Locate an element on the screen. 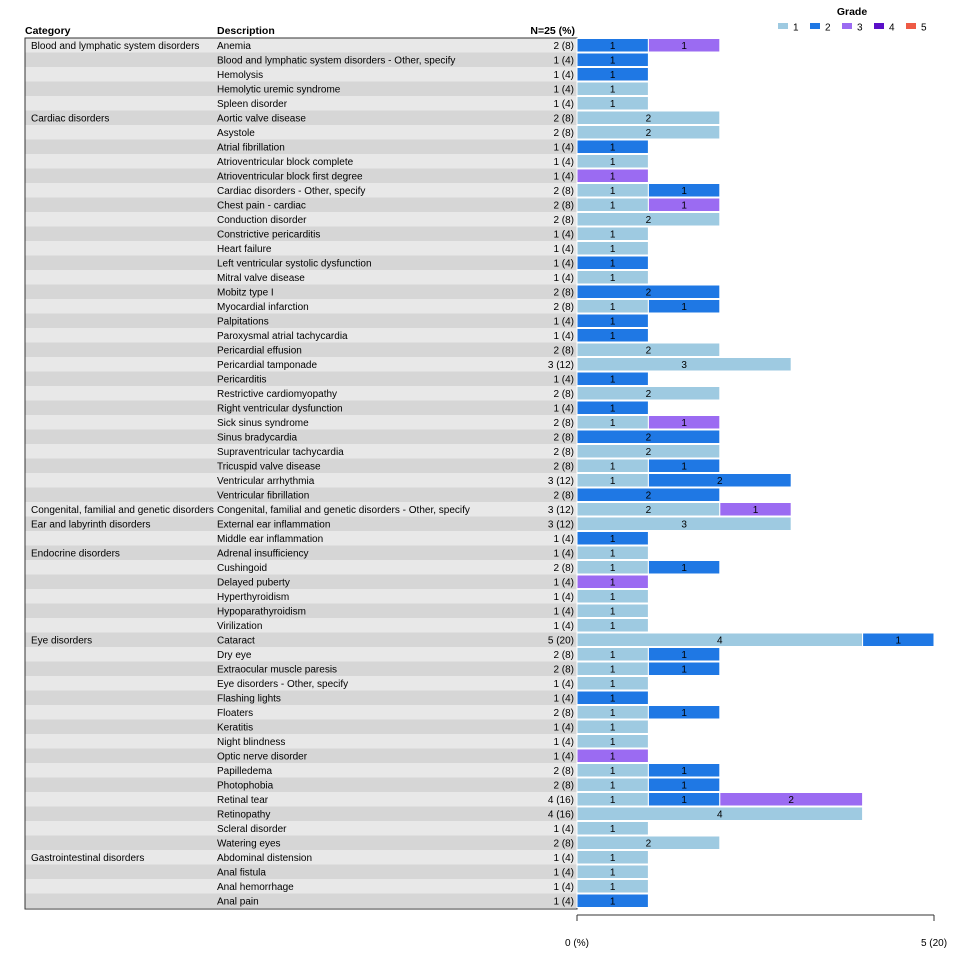  row-description: Sinus bradycardia is located at coordinates (257, 437).